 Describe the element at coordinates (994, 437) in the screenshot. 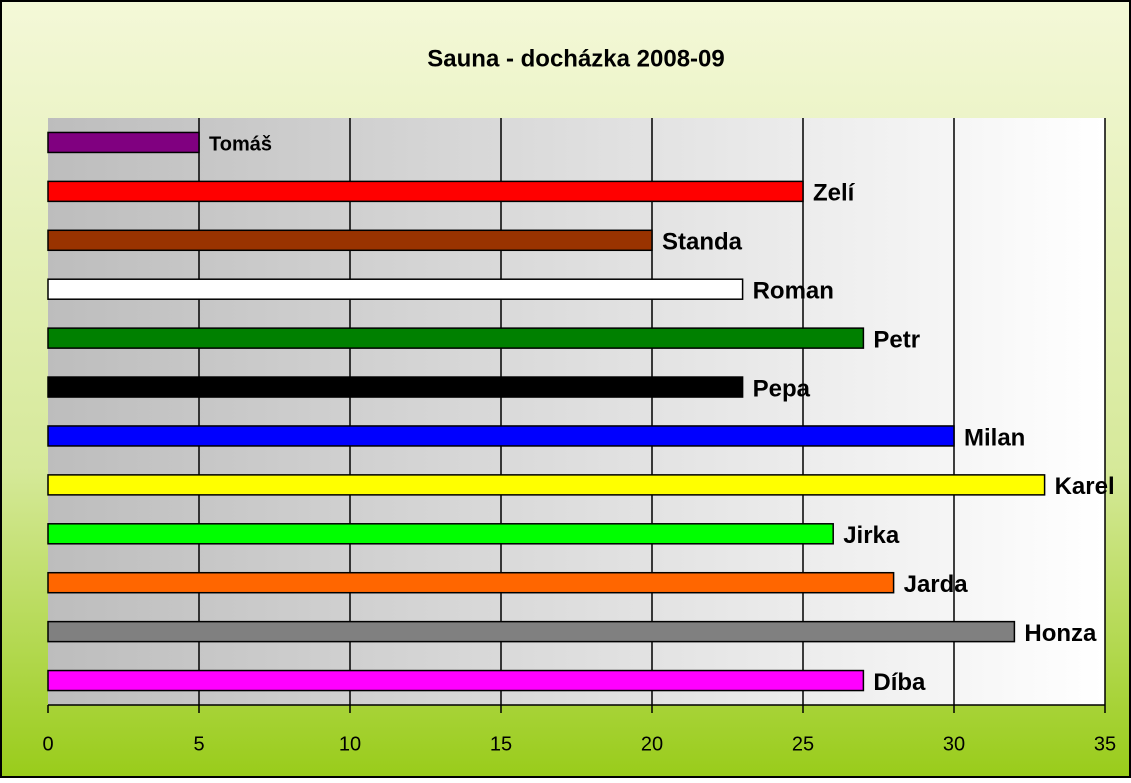

I see `bar-label: Milan` at that location.